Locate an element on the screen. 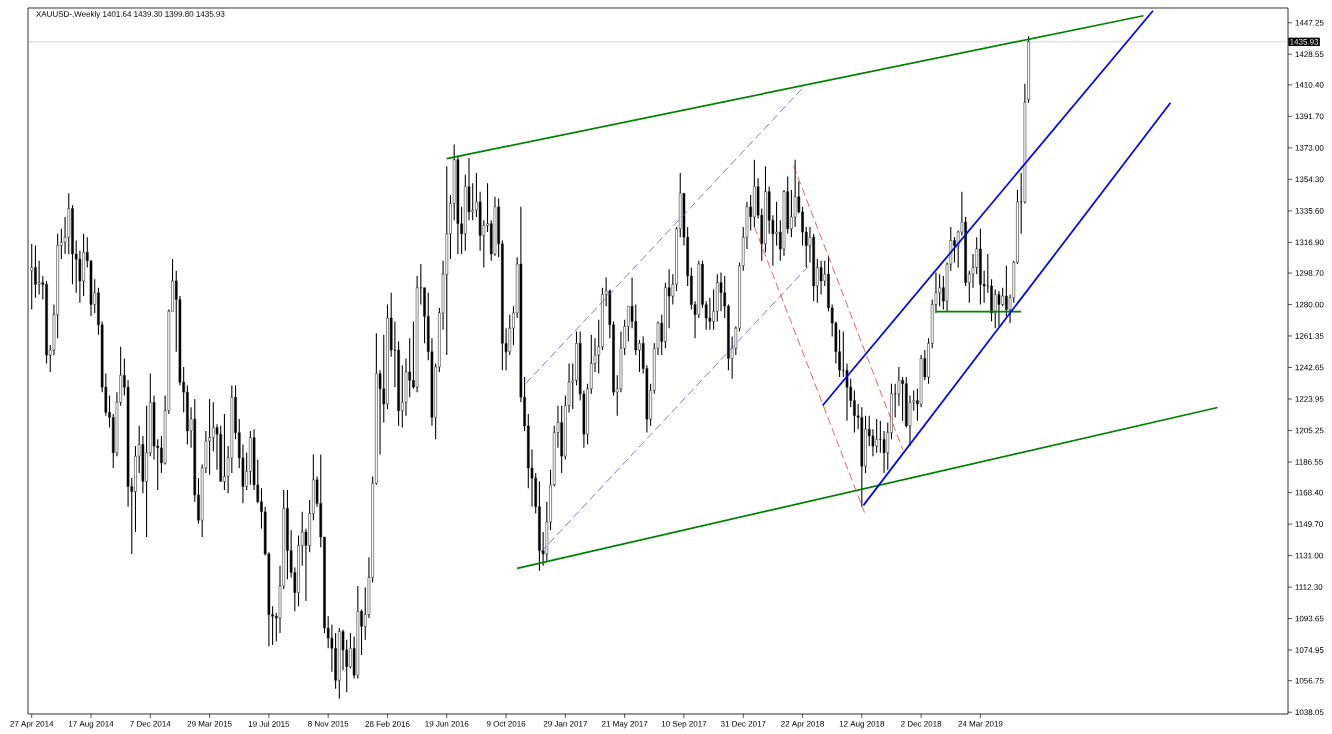 Image resolution: width=1332 pixels, height=734 pixels. y-tick-label: 1131.00 is located at coordinates (1309, 555).